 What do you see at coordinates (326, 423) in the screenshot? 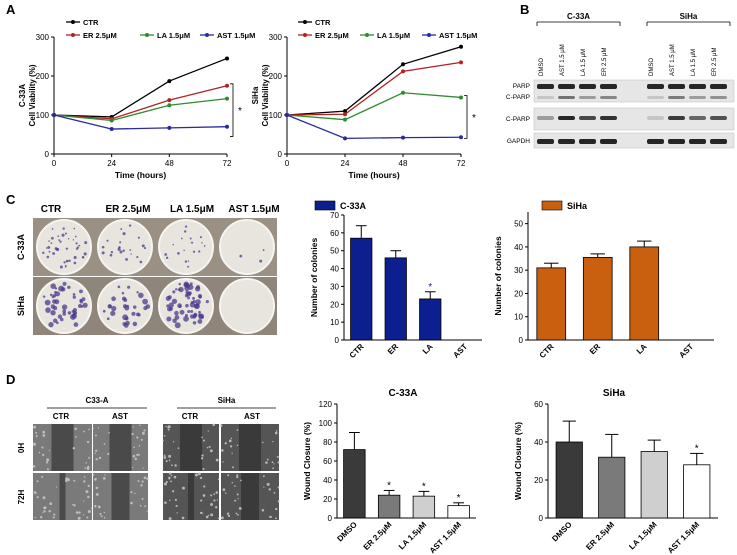
I see `y-tick-label: 100` at bounding box center [326, 423].